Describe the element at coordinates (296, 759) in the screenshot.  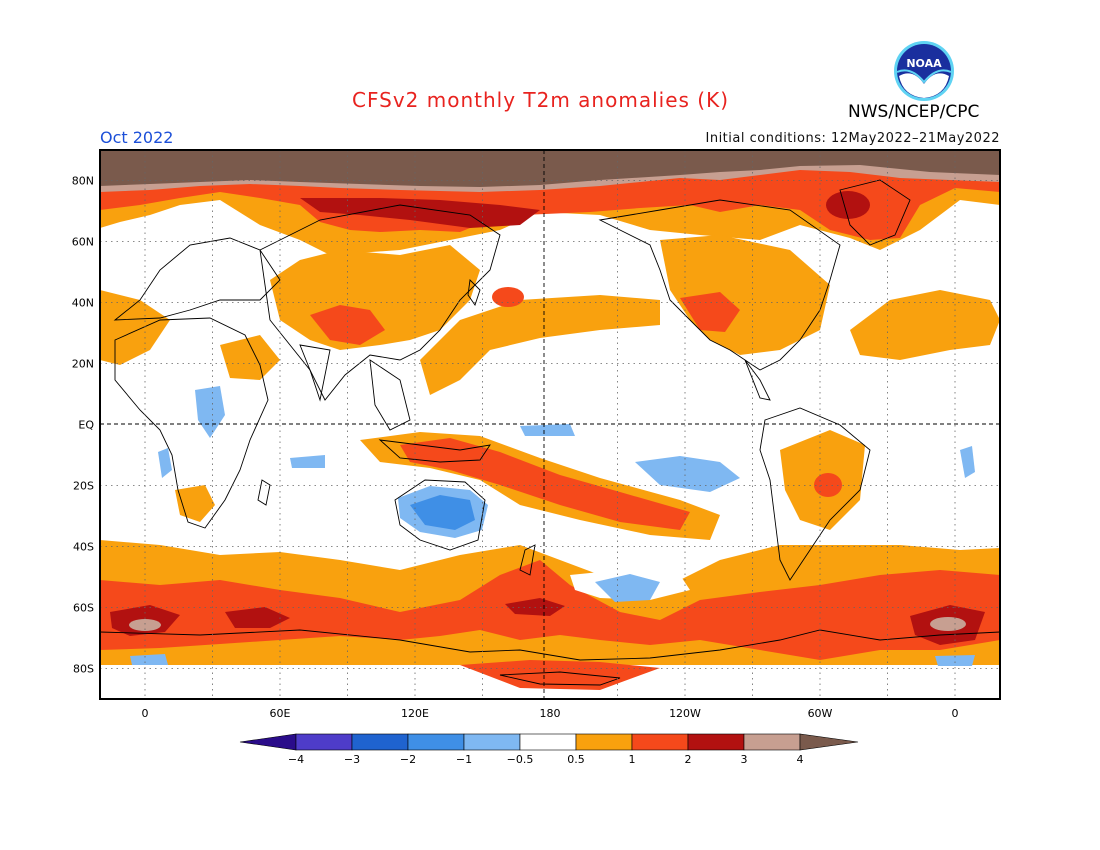
I see `colorbar-label: −4` at that location.